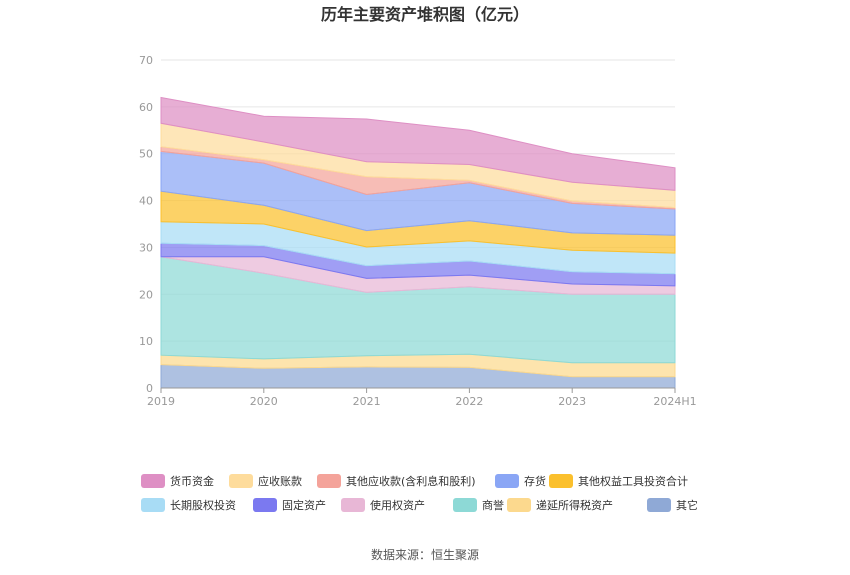  What do you see at coordinates (520, 481) in the screenshot?
I see `legend-item: 存货` at bounding box center [520, 481].